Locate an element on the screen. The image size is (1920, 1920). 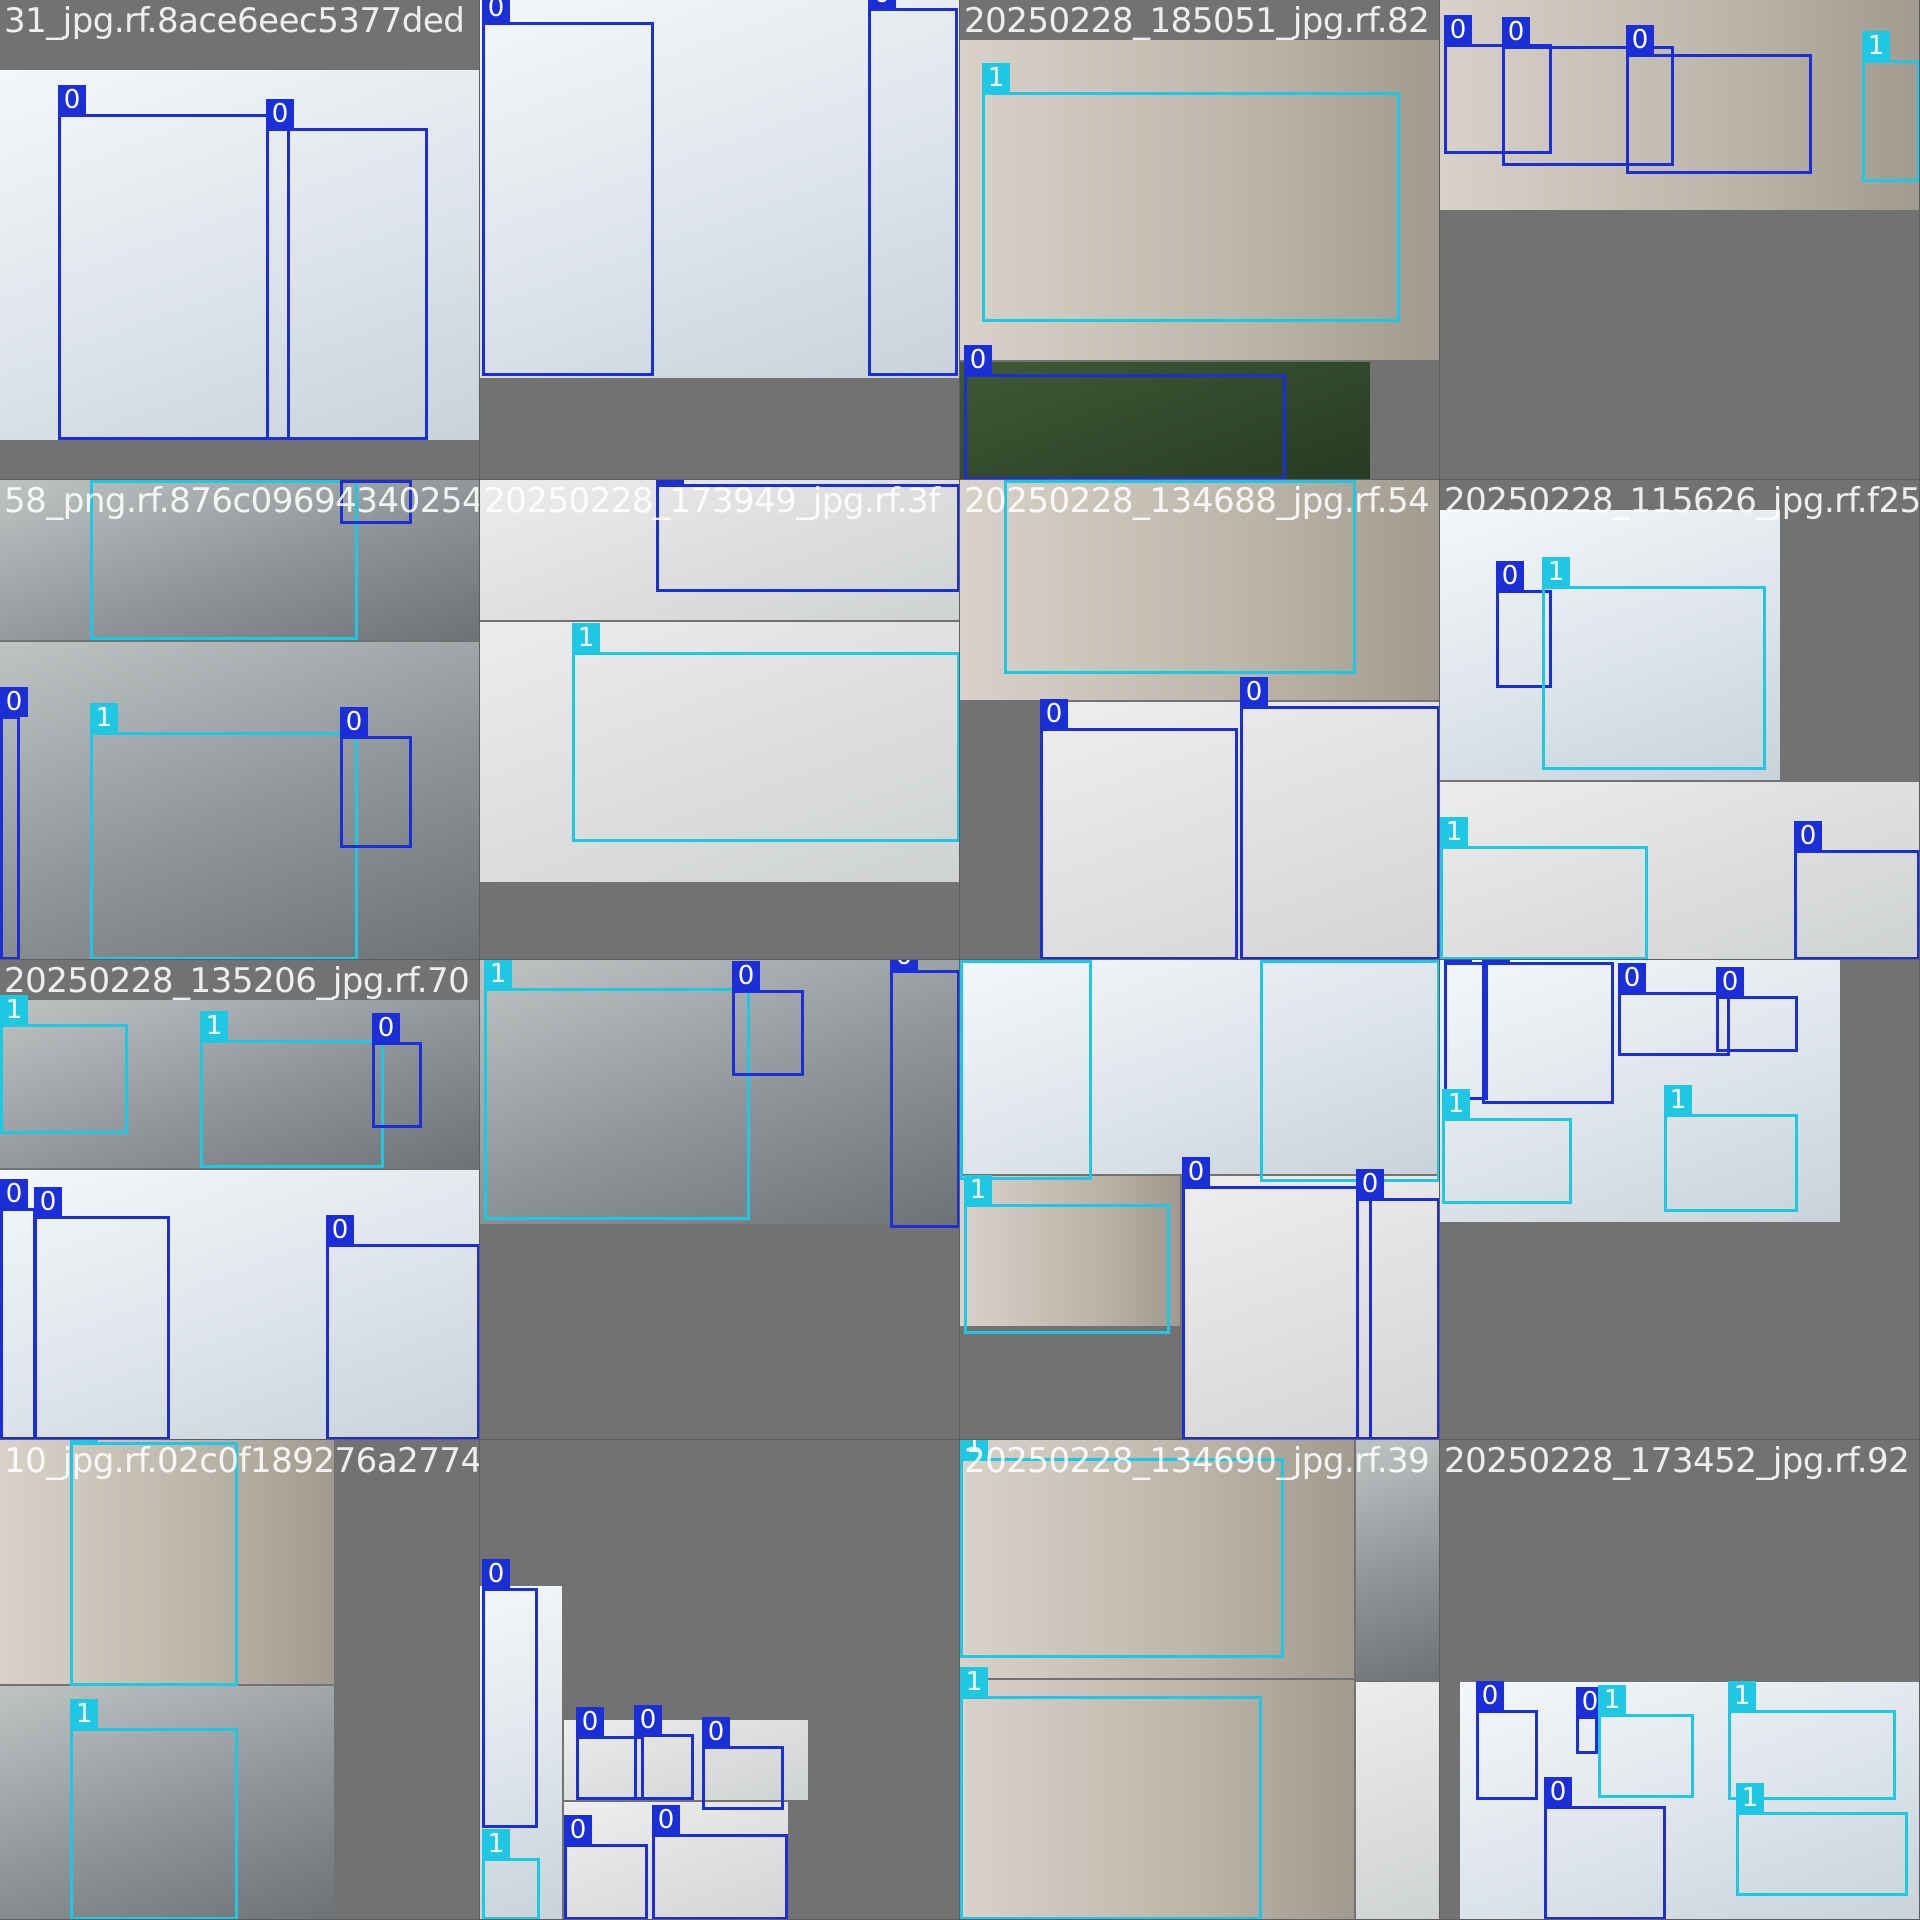
tile-filename: 58_png.rf.876c096943402542 is located at coordinates (242, 501).